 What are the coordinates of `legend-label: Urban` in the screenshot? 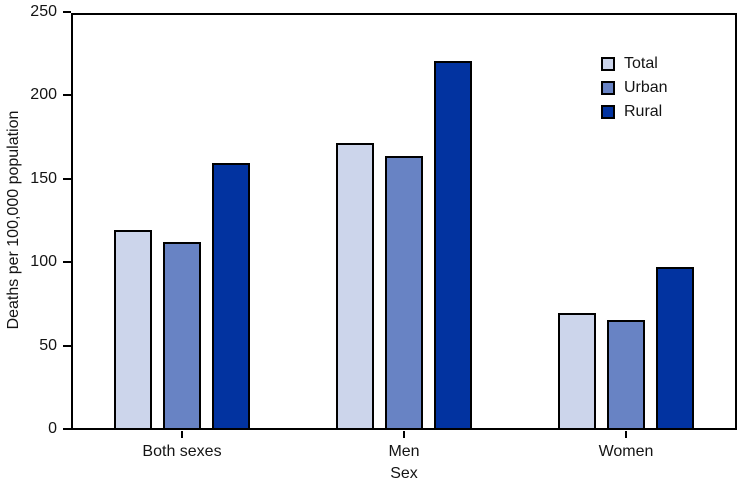 It's located at (646, 87).